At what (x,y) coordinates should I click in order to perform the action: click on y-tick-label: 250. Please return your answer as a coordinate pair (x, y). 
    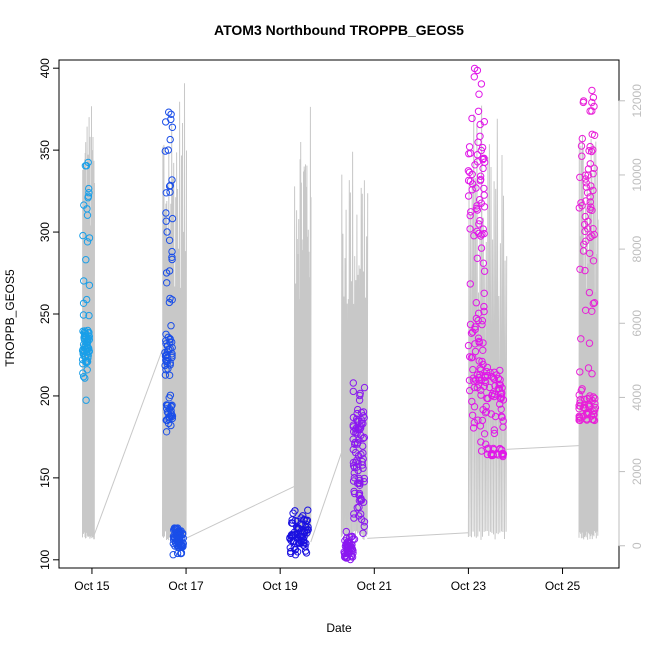
    Looking at the image, I should click on (45, 314).